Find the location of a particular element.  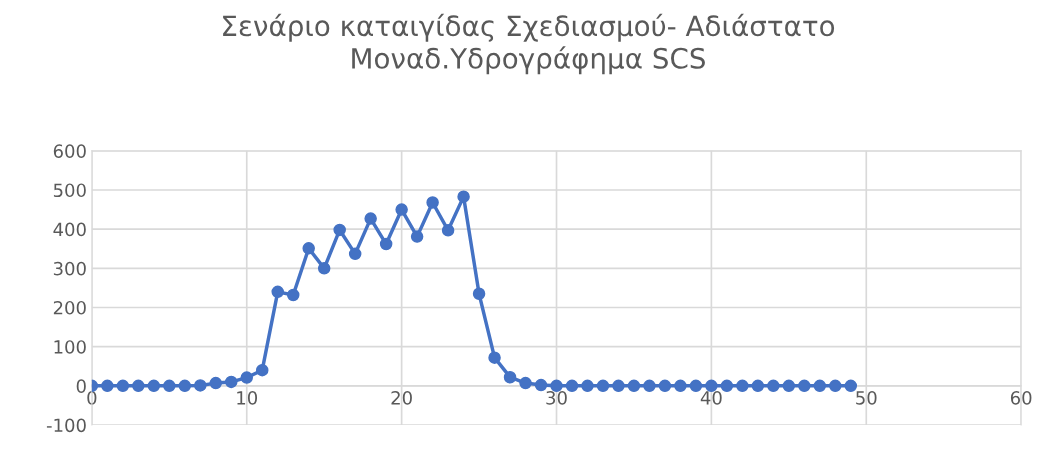

y-tick-label: 400 is located at coordinates (69, 229).